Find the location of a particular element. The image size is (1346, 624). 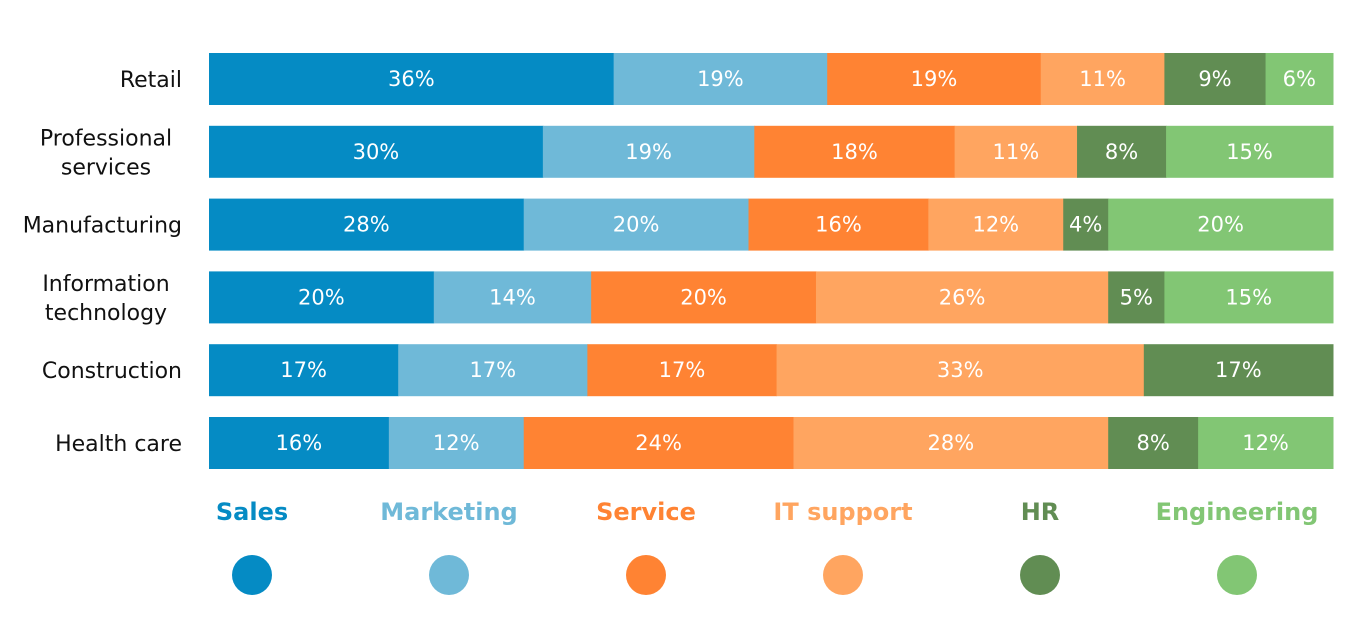

bar-segment-retail-service is located at coordinates (934, 79).